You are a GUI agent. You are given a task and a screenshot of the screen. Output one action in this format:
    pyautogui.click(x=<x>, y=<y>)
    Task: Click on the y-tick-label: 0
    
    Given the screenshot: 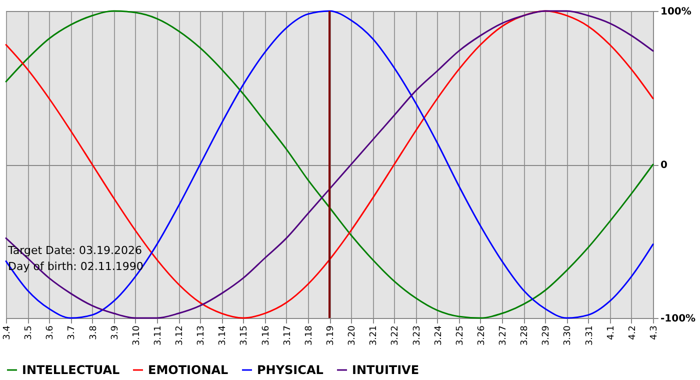 What is the action you would take?
    pyautogui.click(x=664, y=165)
    